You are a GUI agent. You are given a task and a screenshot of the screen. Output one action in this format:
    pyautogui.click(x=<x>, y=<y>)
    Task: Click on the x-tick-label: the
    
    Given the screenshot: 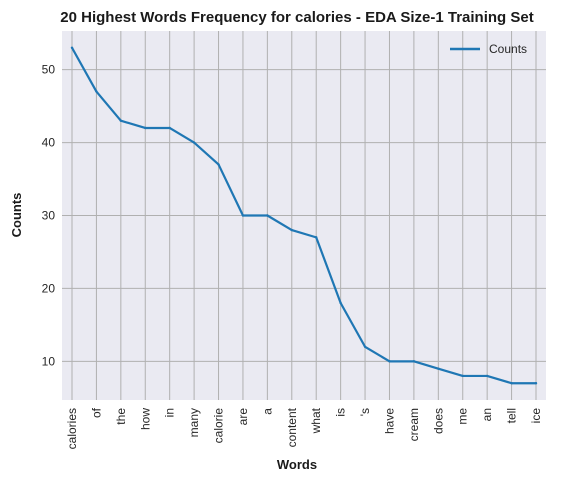 What is the action you would take?
    pyautogui.click(x=121, y=416)
    